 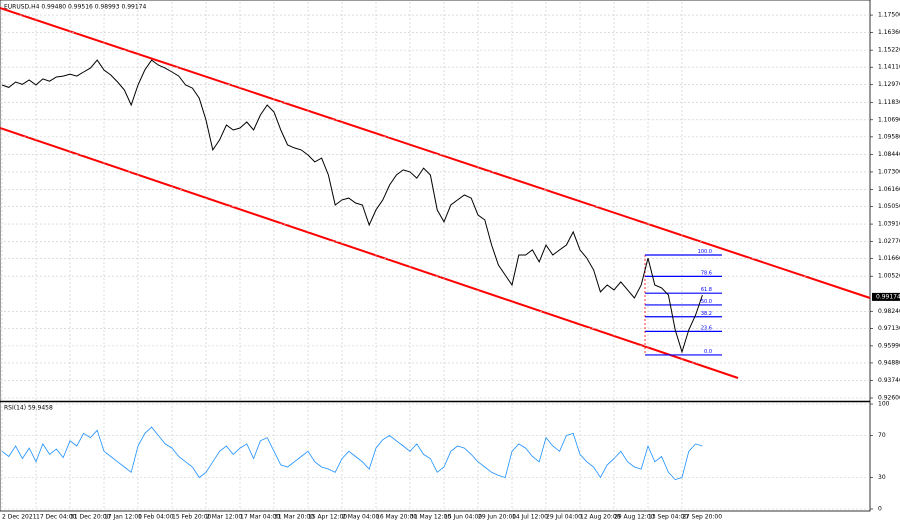 I want to click on x-tick-label: 29 Jun 20:00, so click(x=497, y=517).